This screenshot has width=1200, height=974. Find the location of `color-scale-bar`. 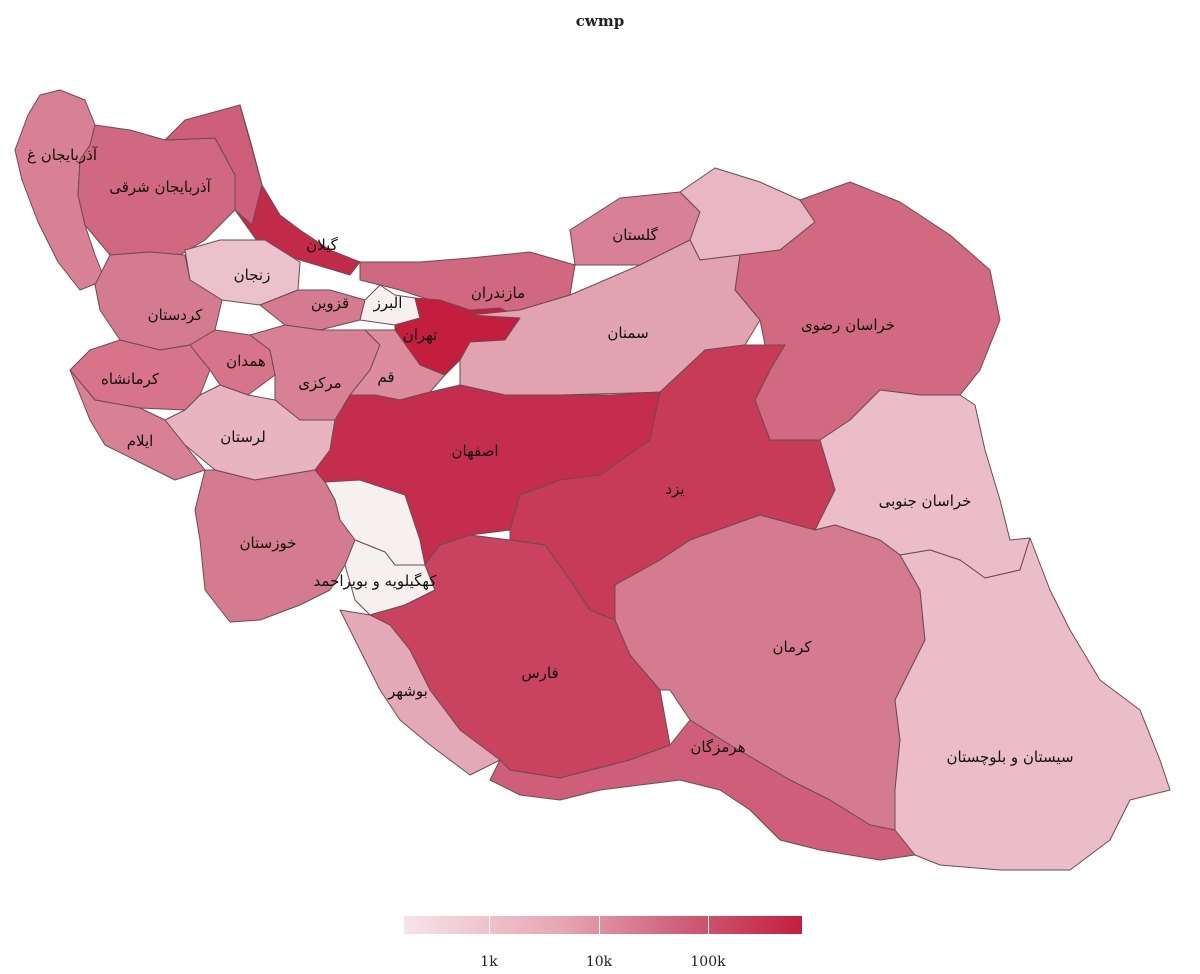

color-scale-bar is located at coordinates (603, 925).